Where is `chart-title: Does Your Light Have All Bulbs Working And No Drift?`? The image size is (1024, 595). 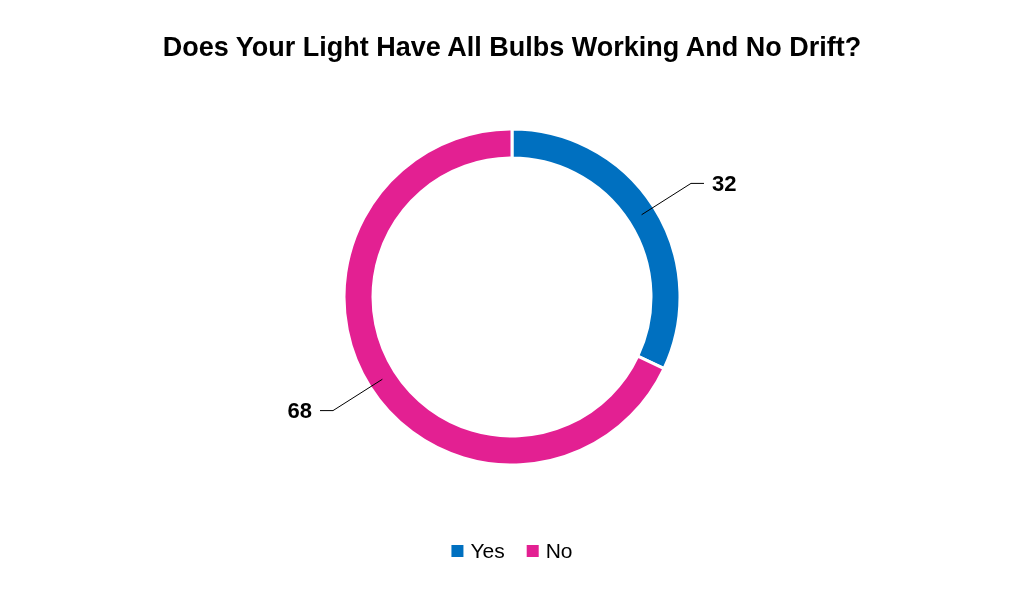 chart-title: Does Your Light Have All Bulbs Working And No Drift? is located at coordinates (512, 47).